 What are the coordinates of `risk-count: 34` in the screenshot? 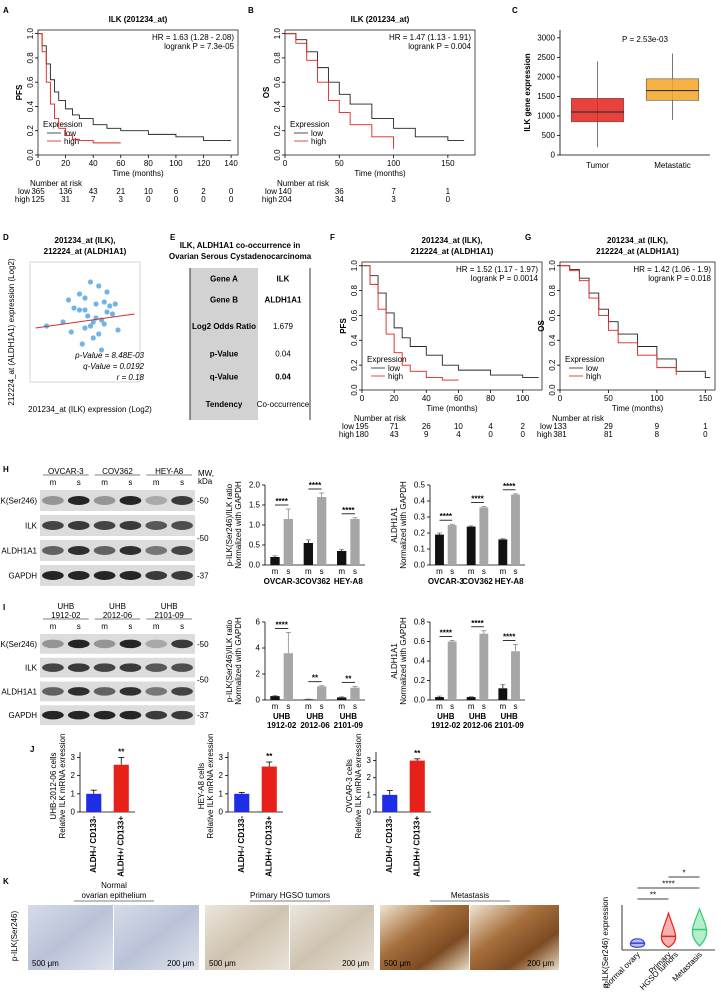 It's located at (339, 199).